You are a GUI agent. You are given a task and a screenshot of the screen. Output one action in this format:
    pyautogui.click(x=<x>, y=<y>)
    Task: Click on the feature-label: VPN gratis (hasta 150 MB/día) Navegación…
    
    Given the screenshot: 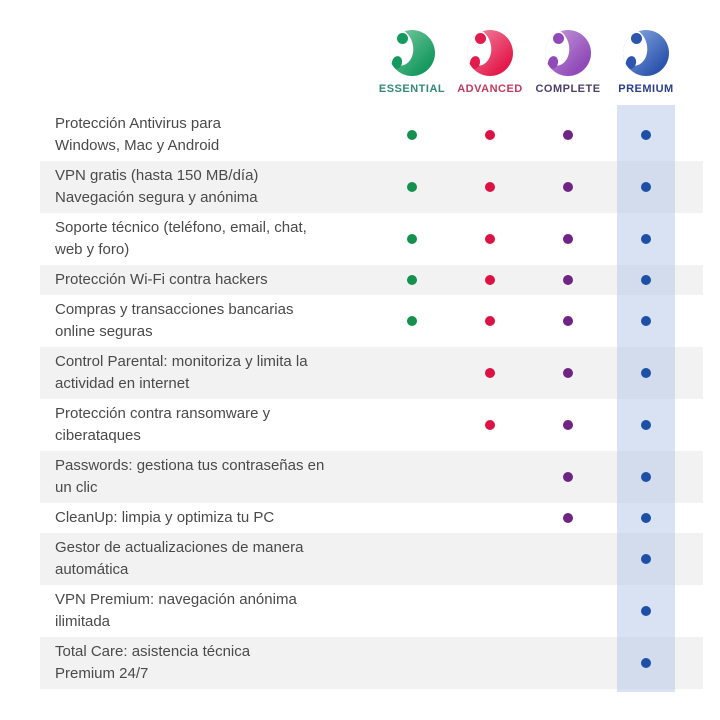 What is the action you would take?
    pyautogui.click(x=157, y=186)
    